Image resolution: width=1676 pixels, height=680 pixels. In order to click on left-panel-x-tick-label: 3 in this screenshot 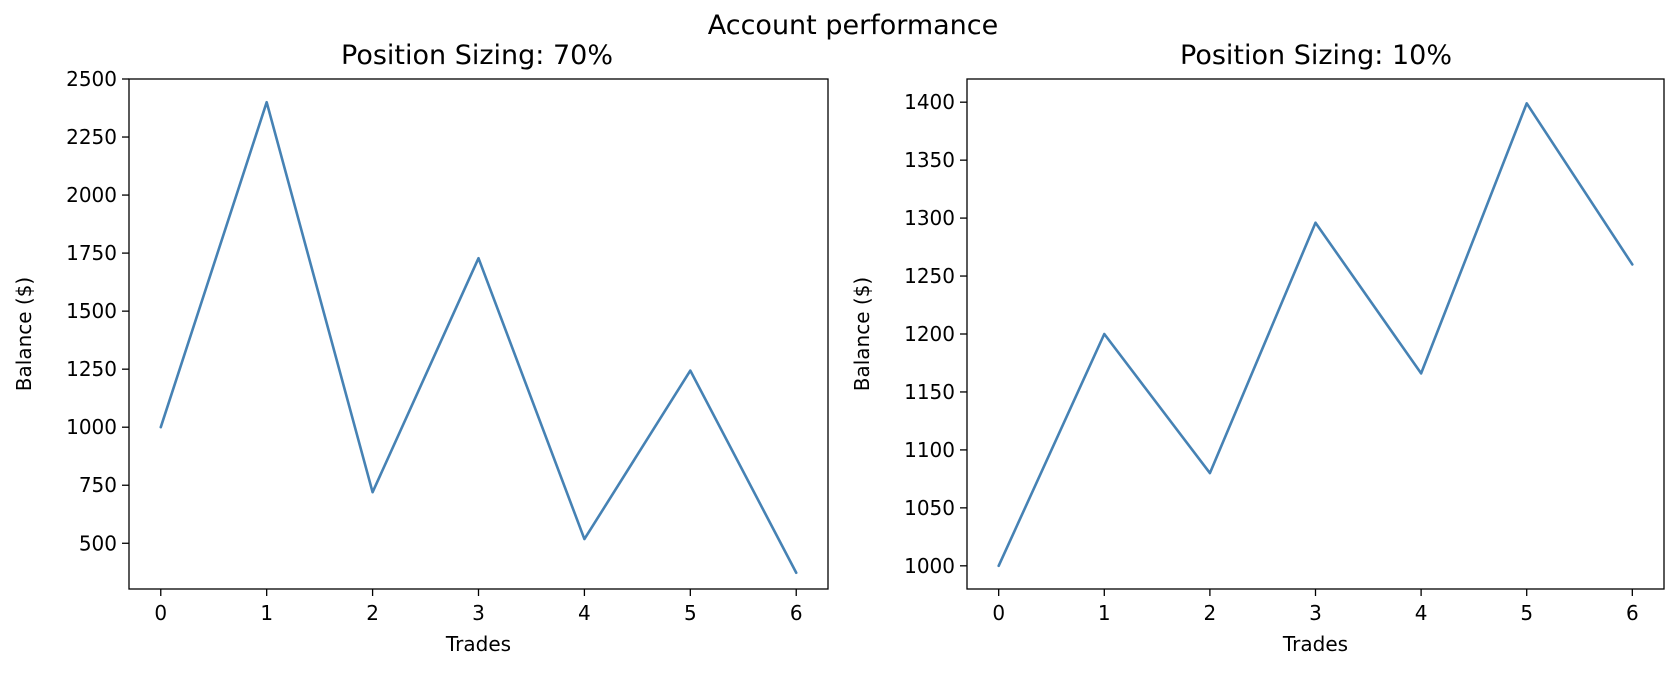, I will do `click(478, 613)`.